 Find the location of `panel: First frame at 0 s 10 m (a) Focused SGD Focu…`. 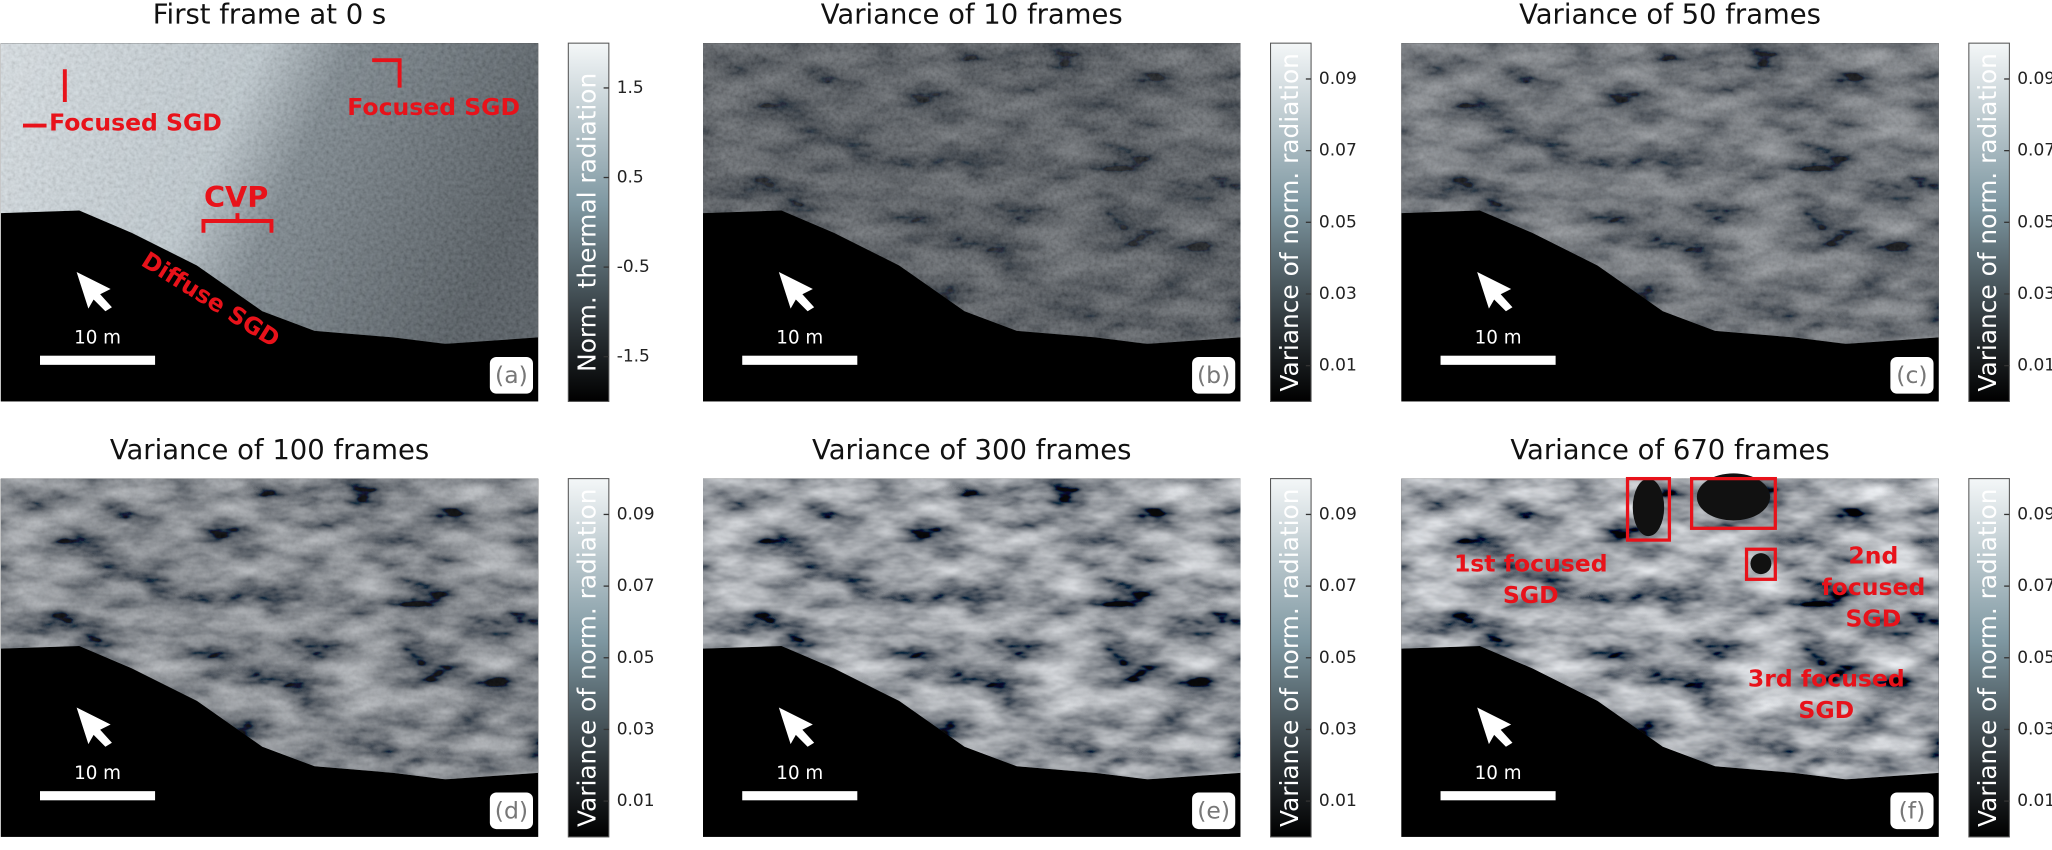

panel: First frame at 0 s 10 m (a) Focused SGD Focu… is located at coordinates (325, 201).